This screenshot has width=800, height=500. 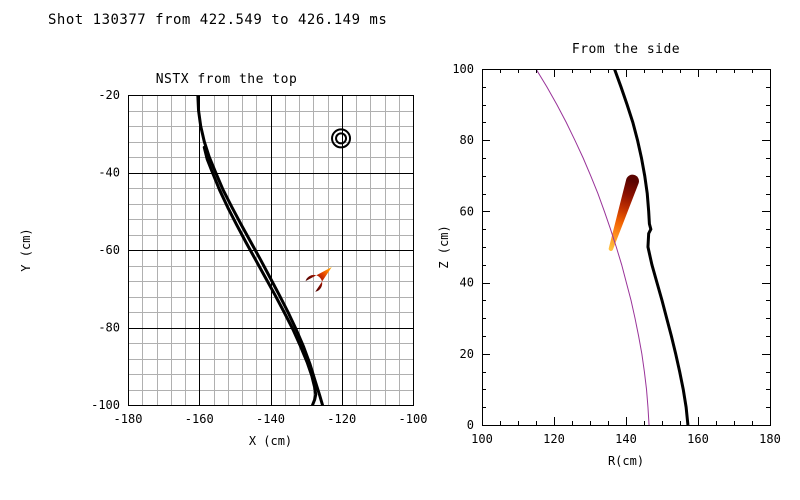 I want to click on top-view-ytick: -20, so click(x=109, y=95).